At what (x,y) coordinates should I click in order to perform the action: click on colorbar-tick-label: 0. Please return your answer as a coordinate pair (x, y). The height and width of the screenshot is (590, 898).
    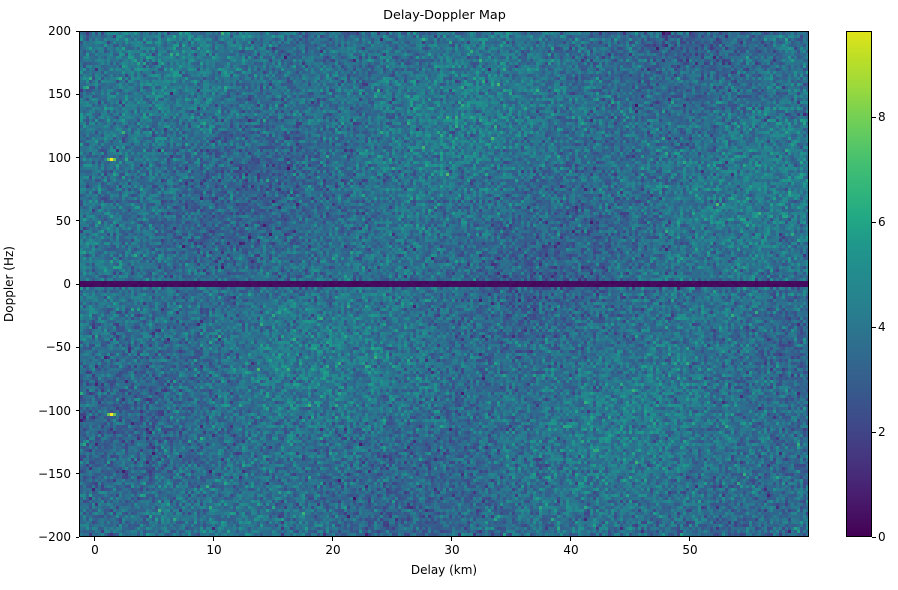
    Looking at the image, I should click on (882, 537).